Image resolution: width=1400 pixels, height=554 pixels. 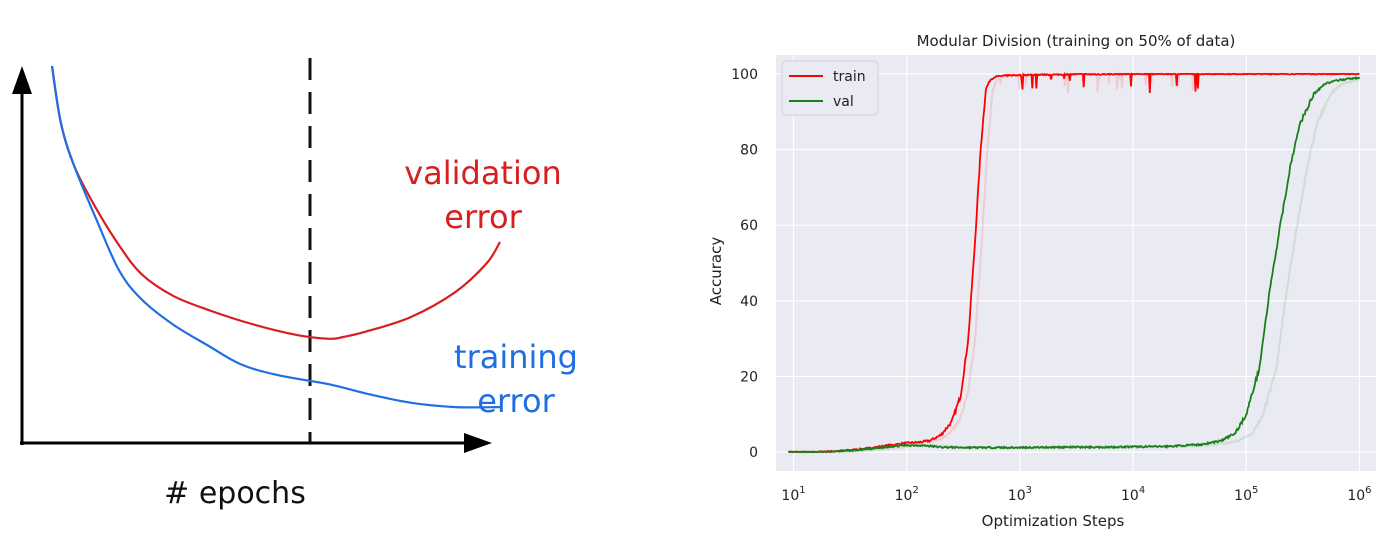 I want to click on y-tick-label: 100, so click(x=744, y=75).